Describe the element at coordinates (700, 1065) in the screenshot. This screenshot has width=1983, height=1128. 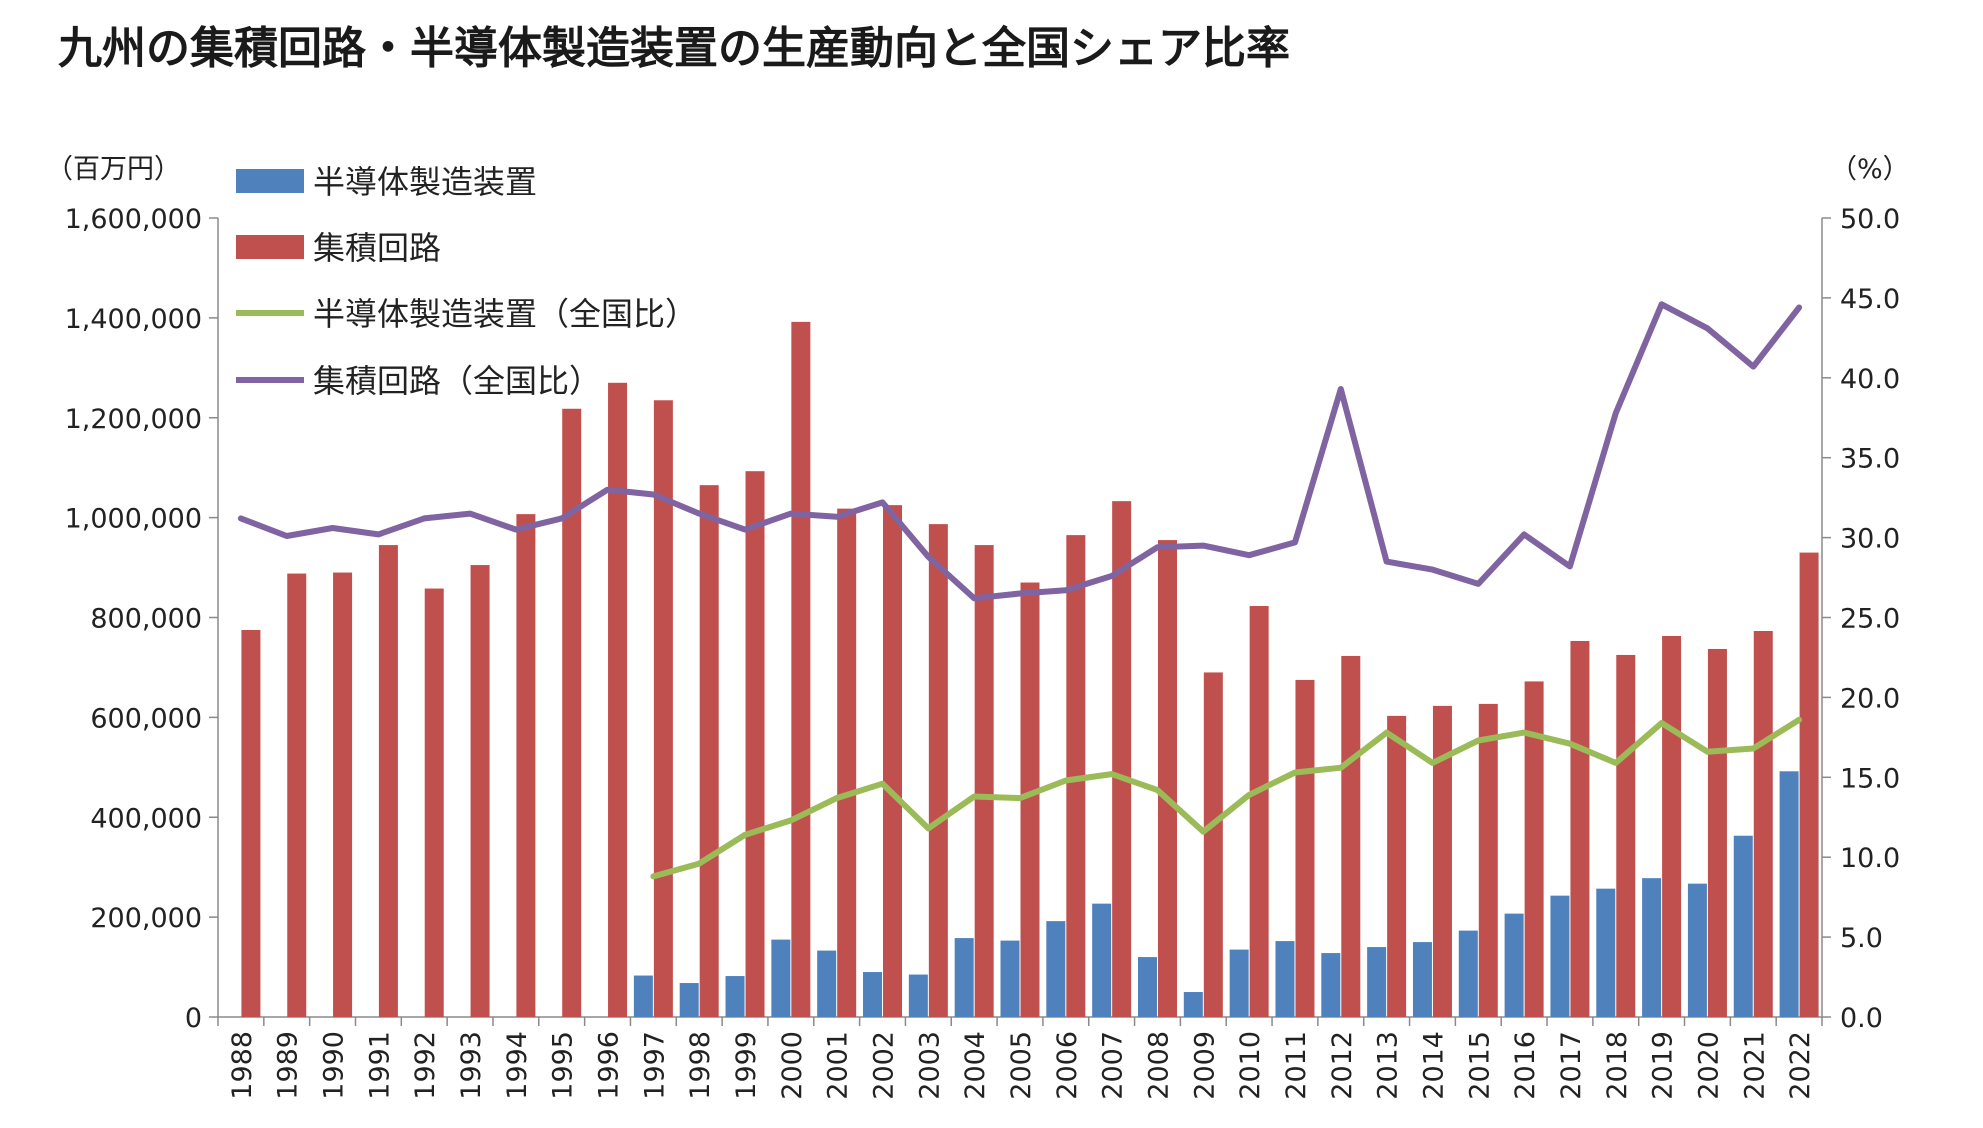
I see `x-tick-label: 1998` at that location.